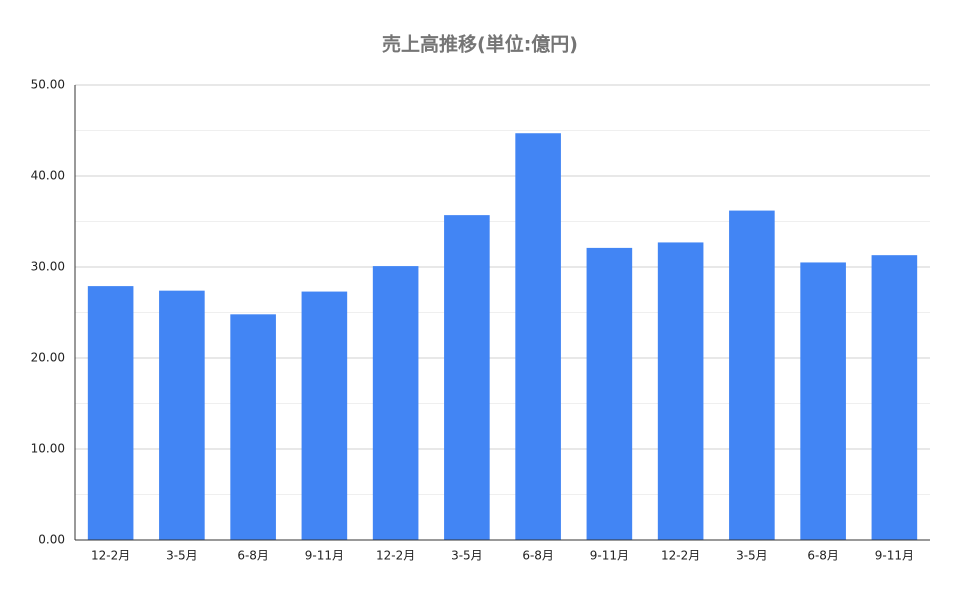  I want to click on y-tick-label: 10.00, so click(48, 449).